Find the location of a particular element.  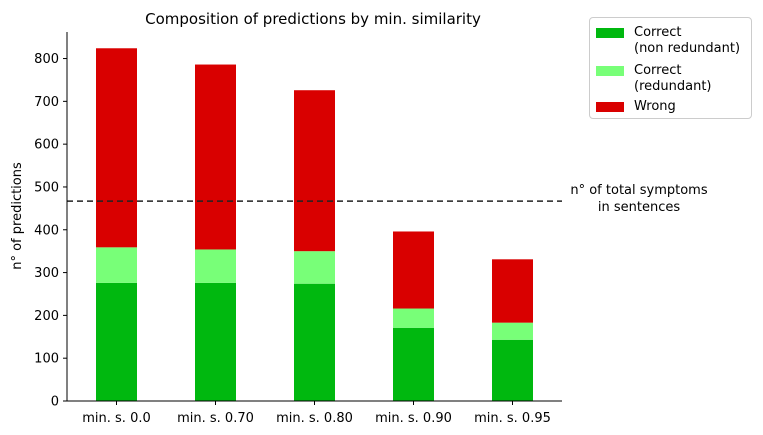

y-tick-label: 500 is located at coordinates (46, 187).